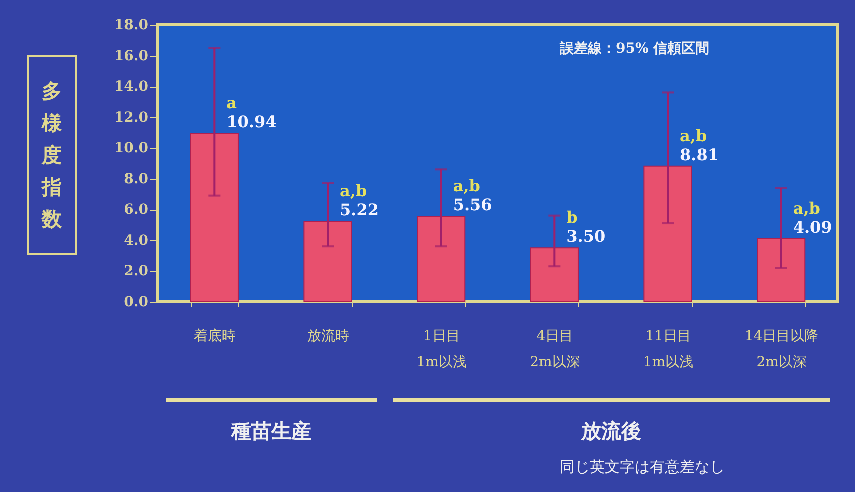  I want to click on y-tick-label: 4.0, so click(136, 240).